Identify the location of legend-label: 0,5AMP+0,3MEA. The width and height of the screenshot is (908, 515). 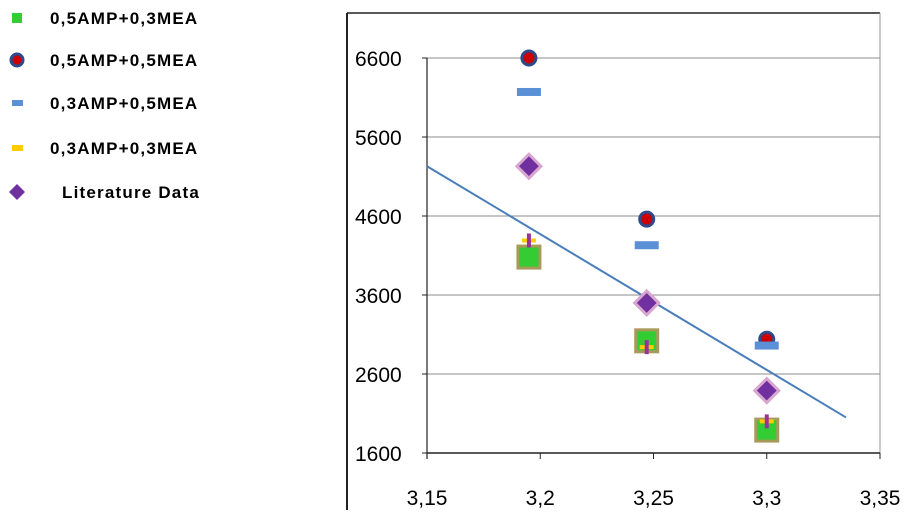
(124, 18).